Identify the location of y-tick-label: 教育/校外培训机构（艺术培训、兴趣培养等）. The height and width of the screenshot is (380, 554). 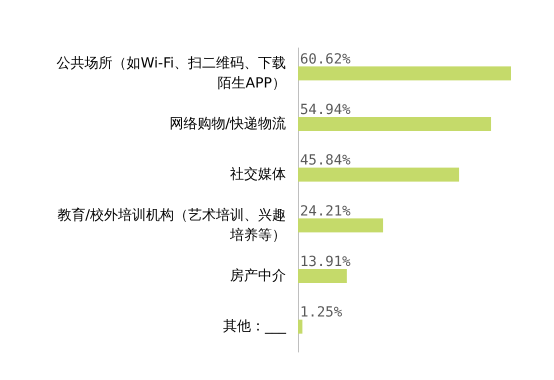
(171, 225).